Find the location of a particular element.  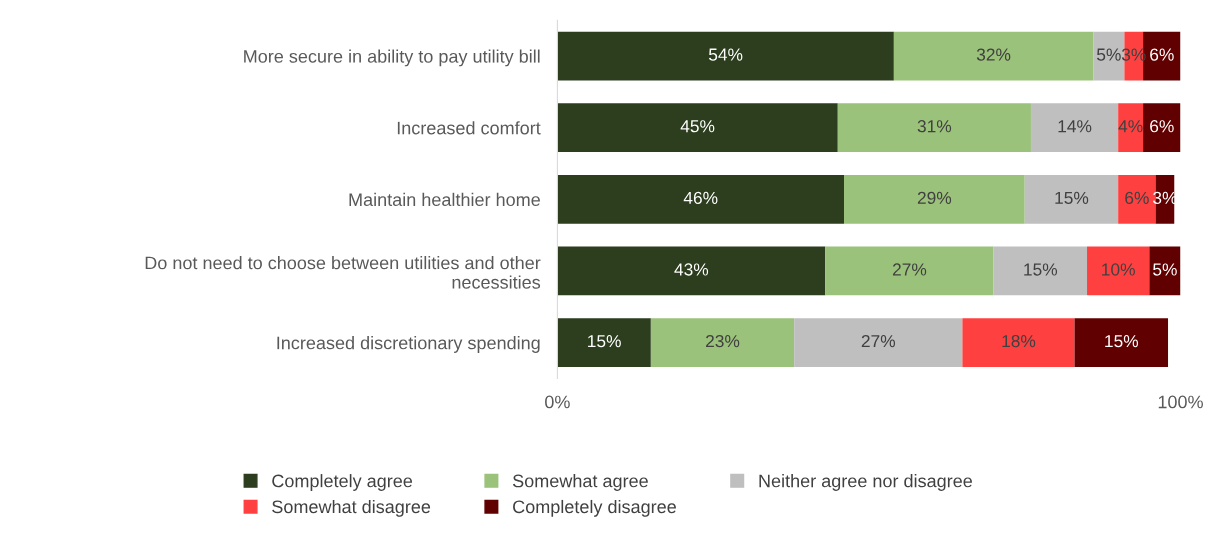

data-label: 29% is located at coordinates (934, 197).